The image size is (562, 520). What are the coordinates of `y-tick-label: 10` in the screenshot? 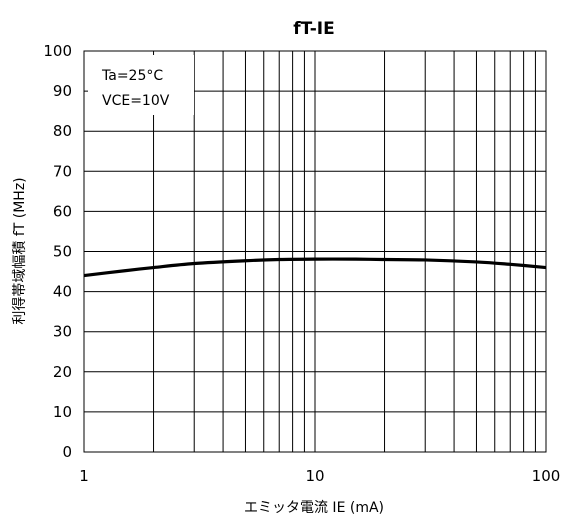 It's located at (62, 412).